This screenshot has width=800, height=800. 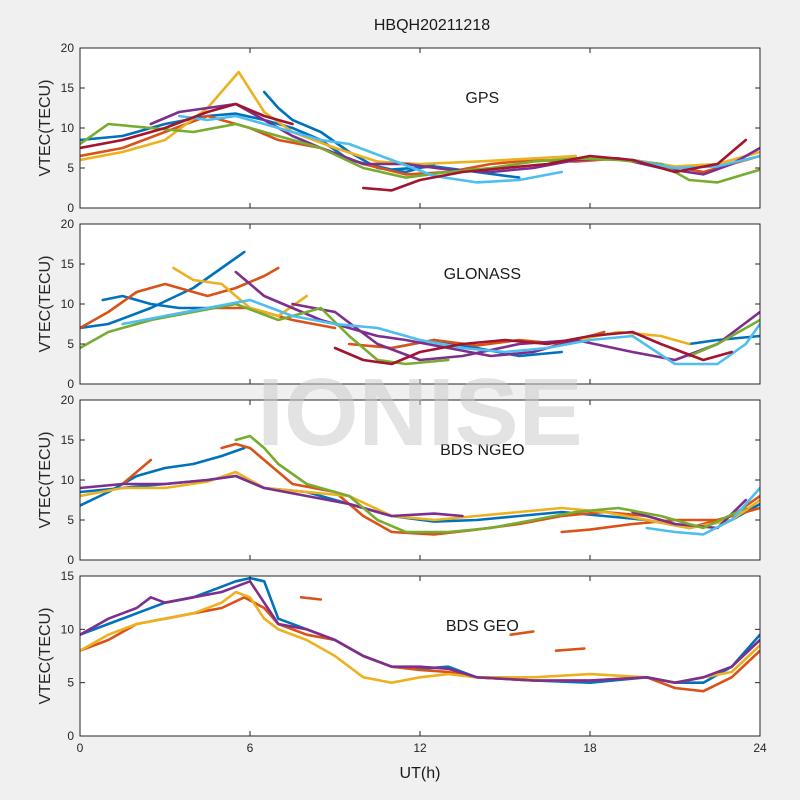 I want to click on x-tick-label: 12, so click(x=420, y=748).